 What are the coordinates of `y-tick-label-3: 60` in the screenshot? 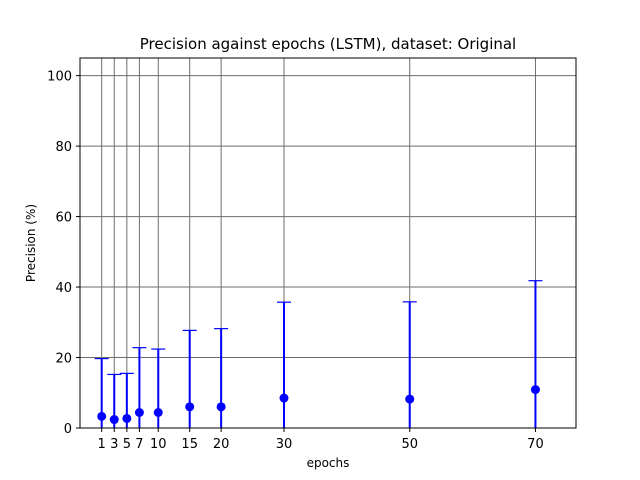 It's located at (63, 218).